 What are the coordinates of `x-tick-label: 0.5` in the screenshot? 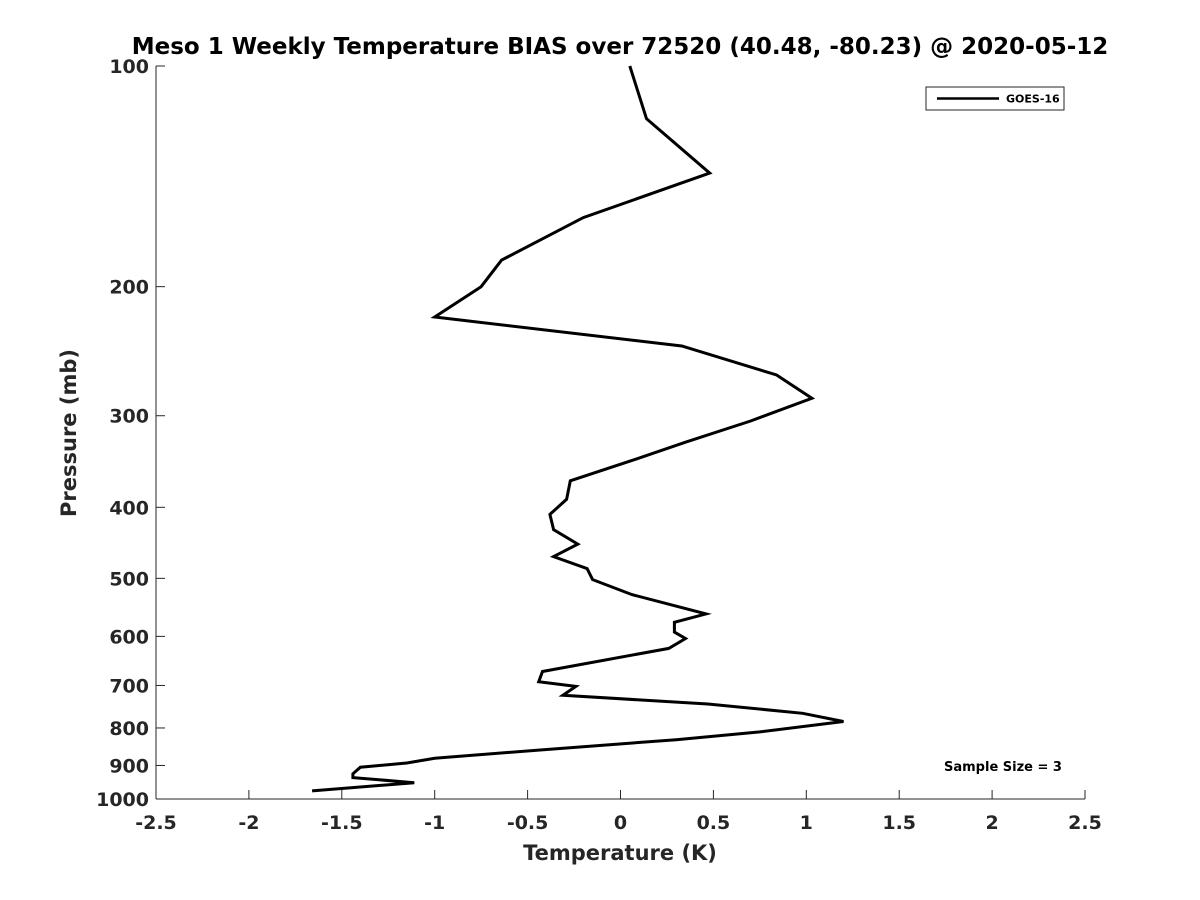 It's located at (714, 823).